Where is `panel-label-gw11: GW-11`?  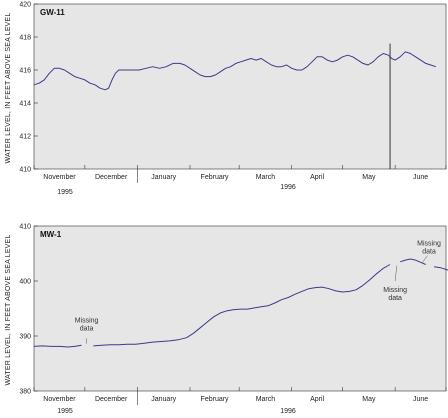 panel-label-gw11: GW-11 is located at coordinates (52, 12).